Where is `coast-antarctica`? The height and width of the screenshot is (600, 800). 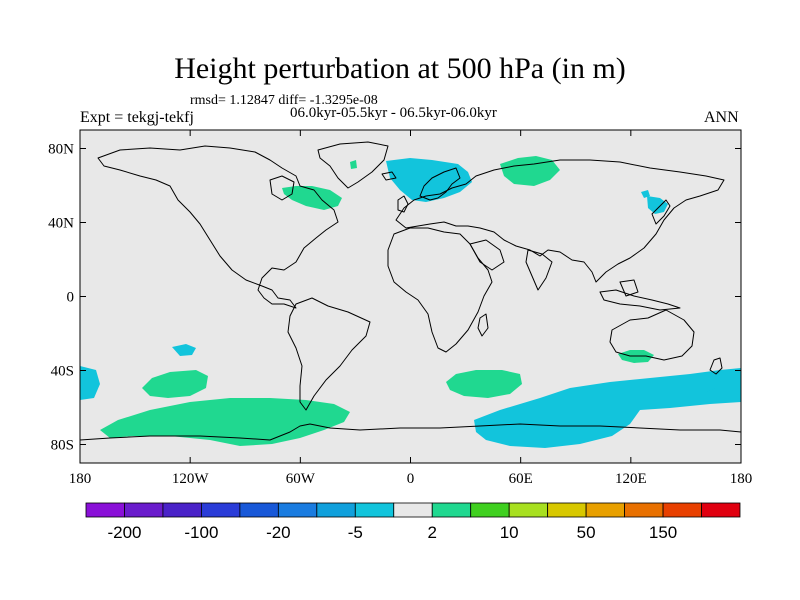 coast-antarctica is located at coordinates (410, 432).